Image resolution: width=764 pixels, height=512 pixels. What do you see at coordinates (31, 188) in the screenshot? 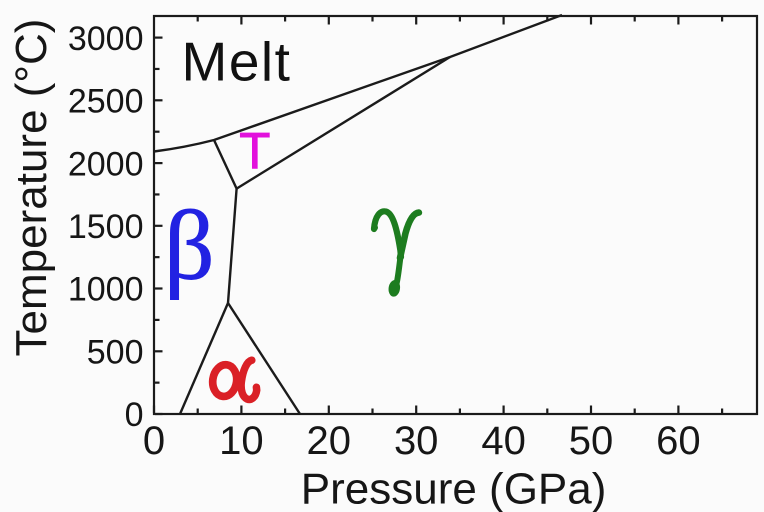
I see `svg-text: Temperature (°C)` at bounding box center [31, 188].